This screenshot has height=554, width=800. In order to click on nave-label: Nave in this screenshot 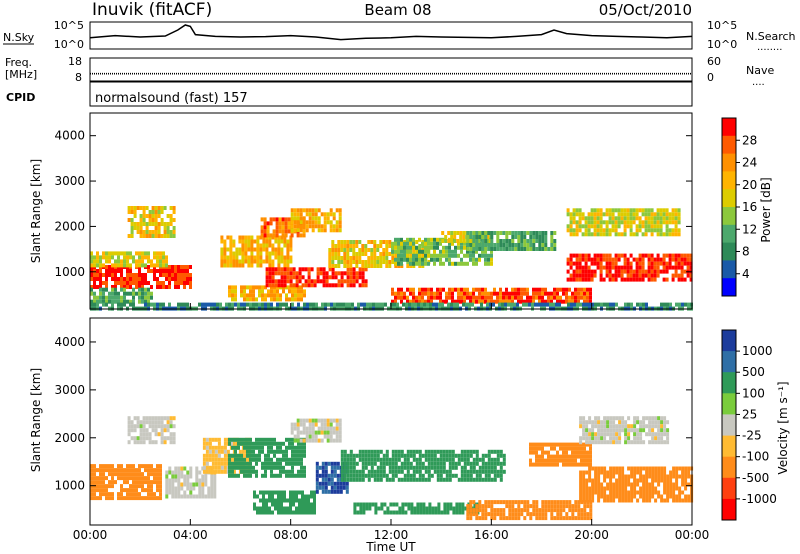, I will do `click(760, 70)`.